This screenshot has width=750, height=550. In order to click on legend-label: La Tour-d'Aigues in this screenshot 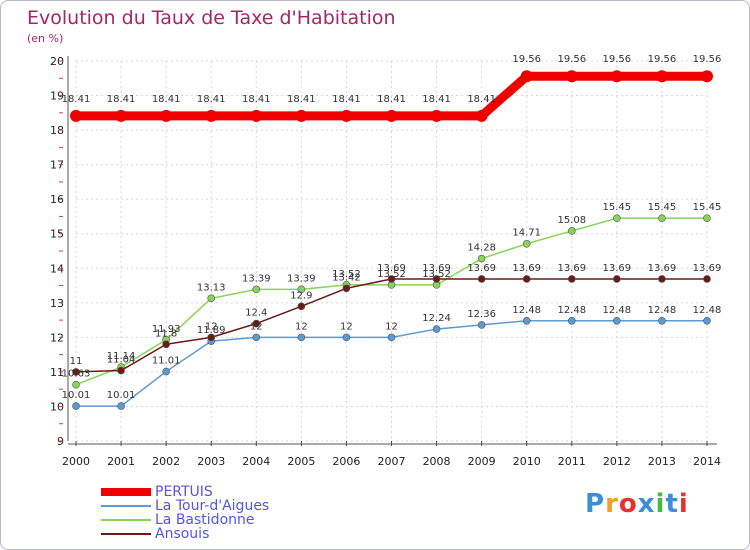, I will do `click(212, 506)`.